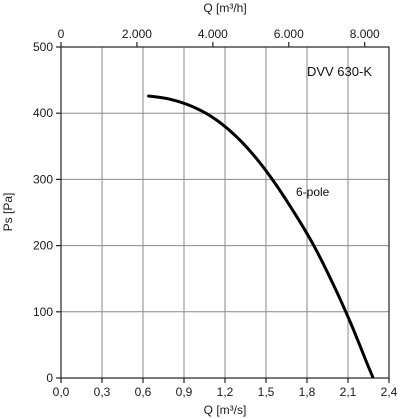  What do you see at coordinates (43, 246) in the screenshot?
I see `y-tick-label: 200` at bounding box center [43, 246].